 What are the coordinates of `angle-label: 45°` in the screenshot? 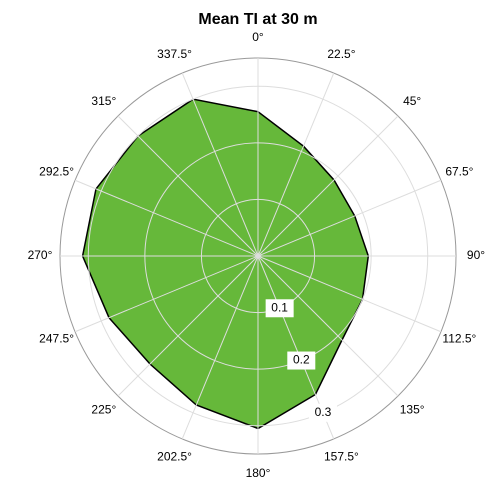 It's located at (412, 101).